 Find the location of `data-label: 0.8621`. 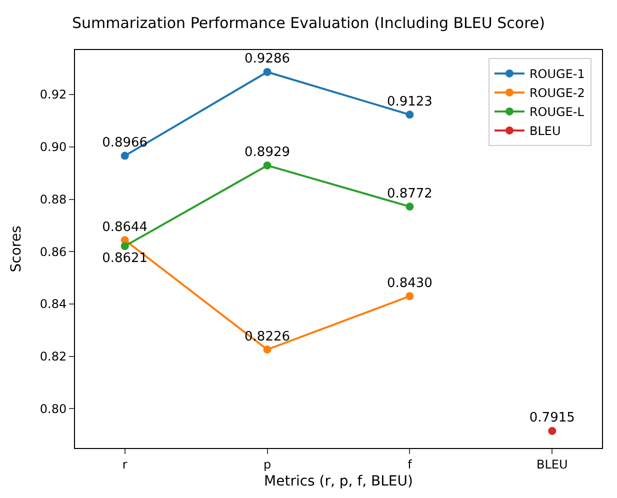

data-label: 0.8621 is located at coordinates (125, 258).